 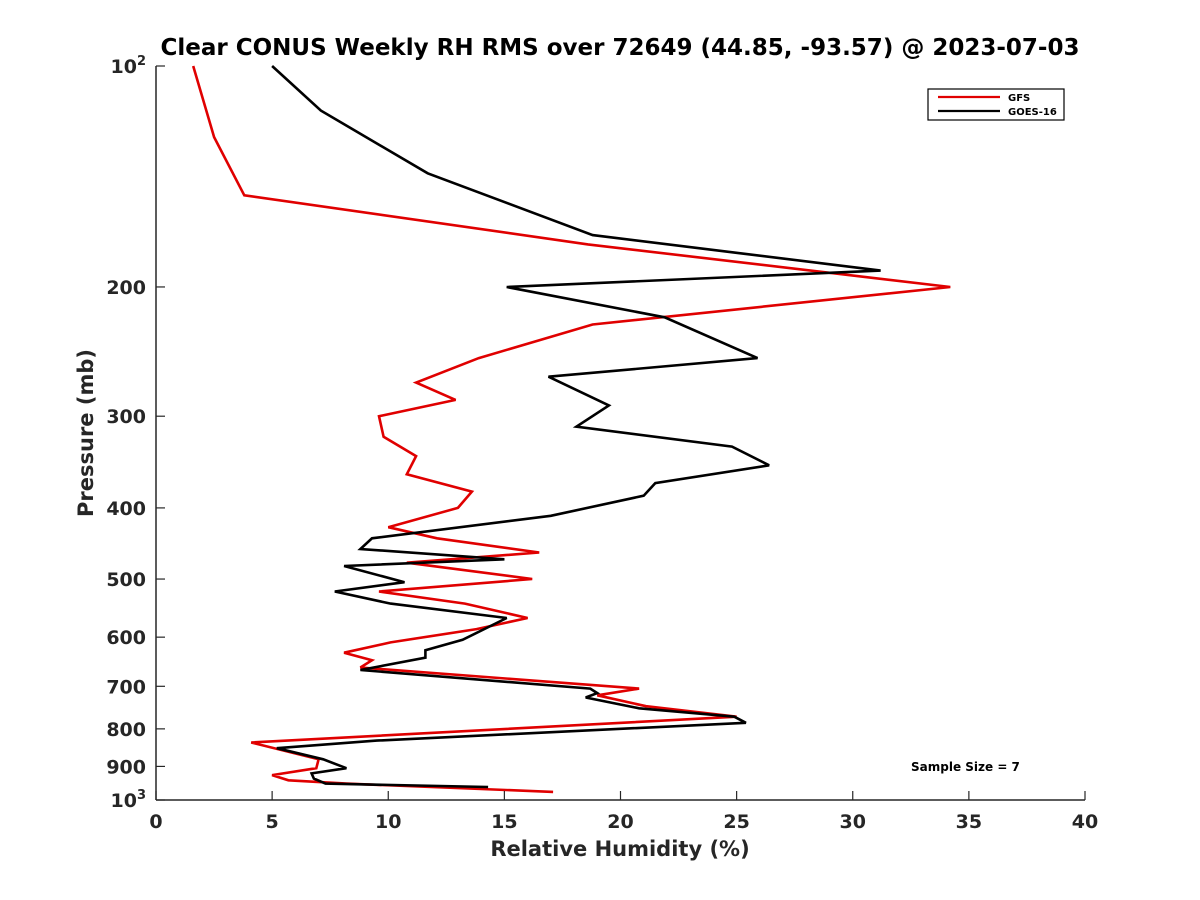 What do you see at coordinates (126, 638) in the screenshot?
I see `y-tick-label: 600` at bounding box center [126, 638].